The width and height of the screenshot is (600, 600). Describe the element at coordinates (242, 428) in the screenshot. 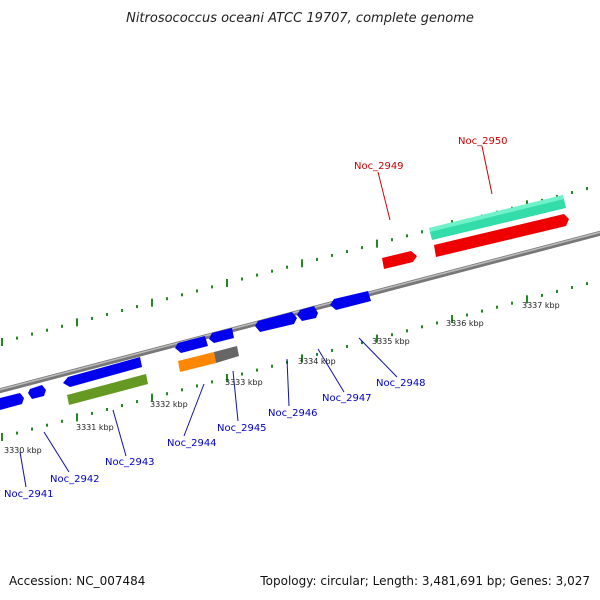

I see `gene-label: Noc_2945` at that location.